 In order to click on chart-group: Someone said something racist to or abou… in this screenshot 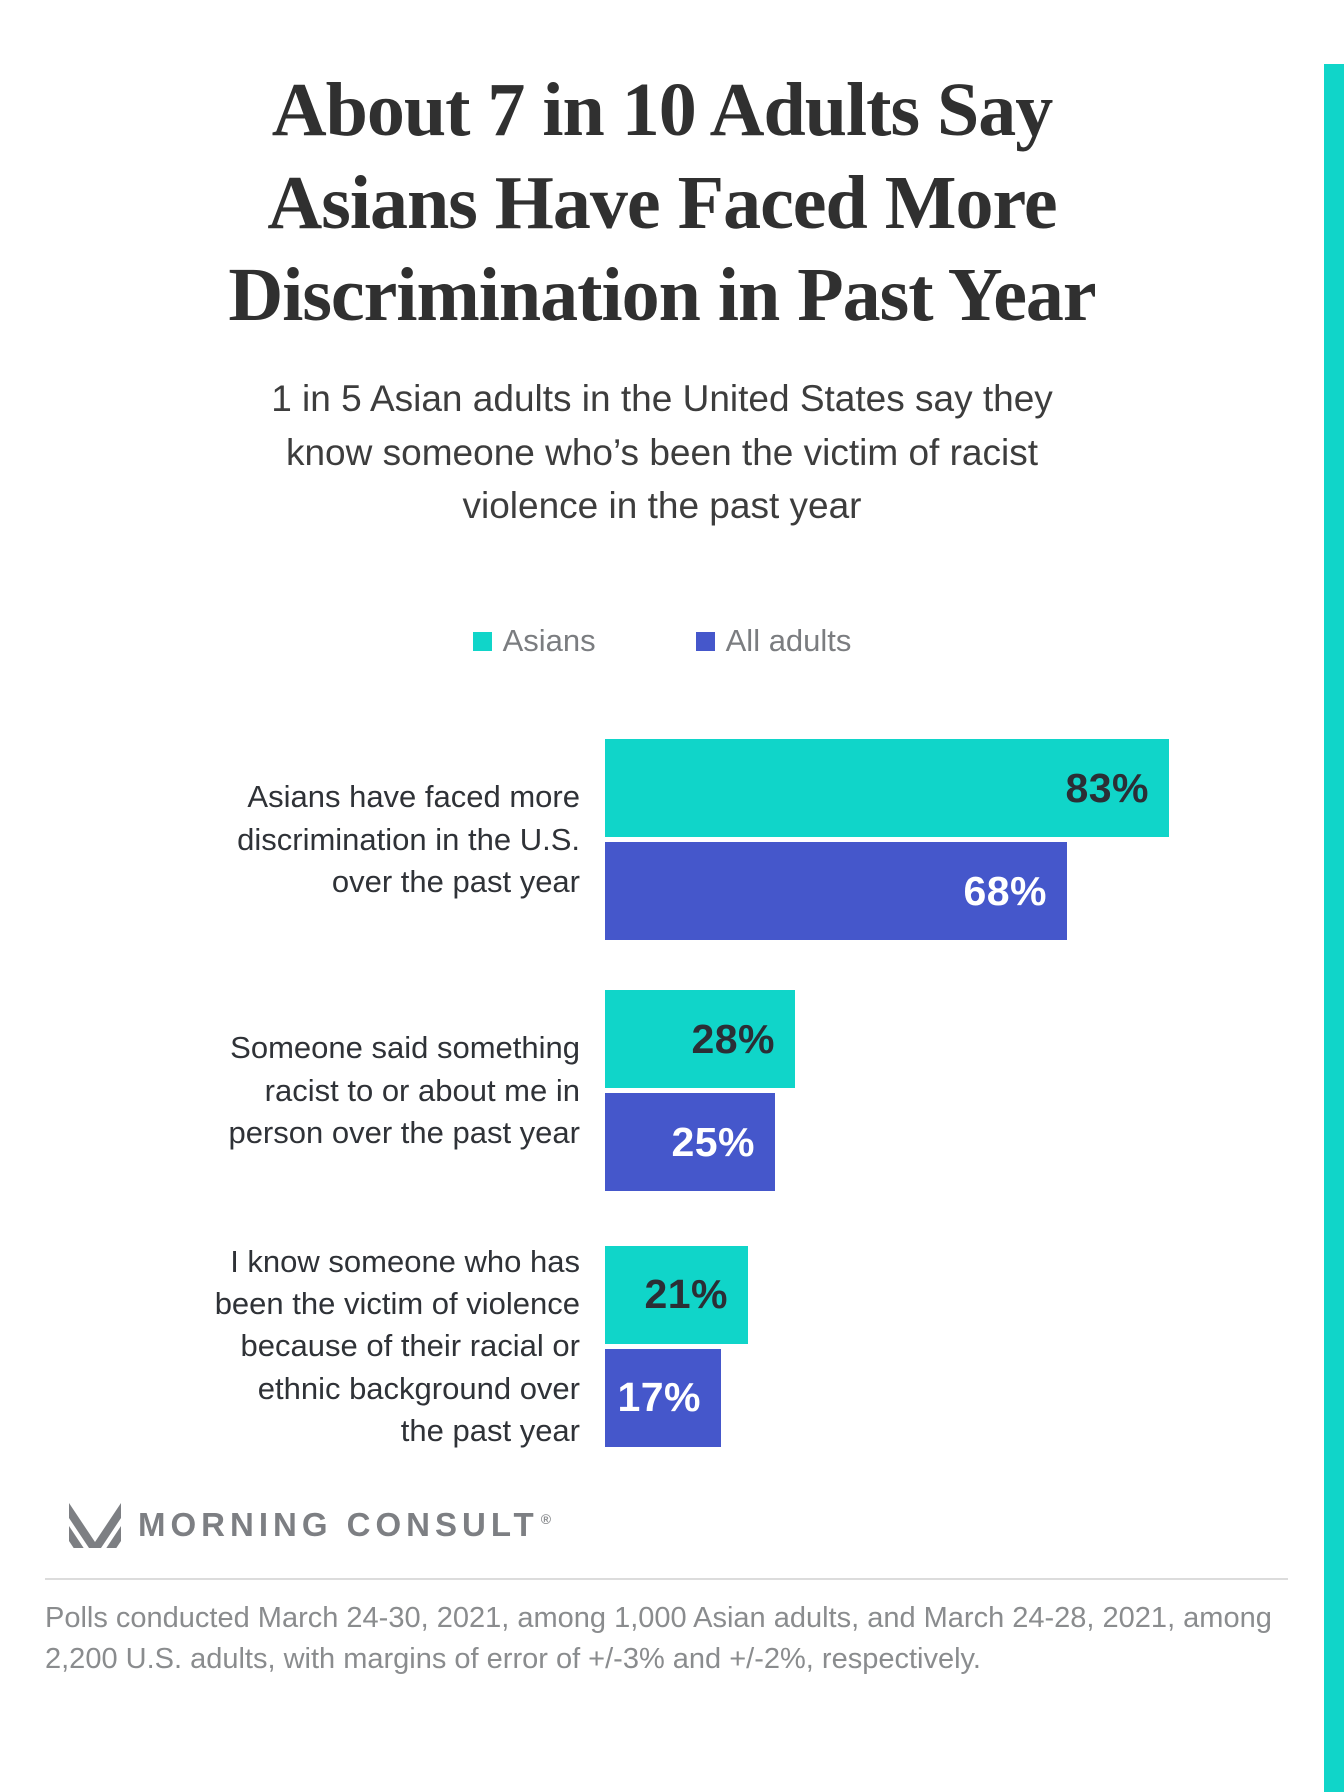, I will do `click(717, 1091)`.